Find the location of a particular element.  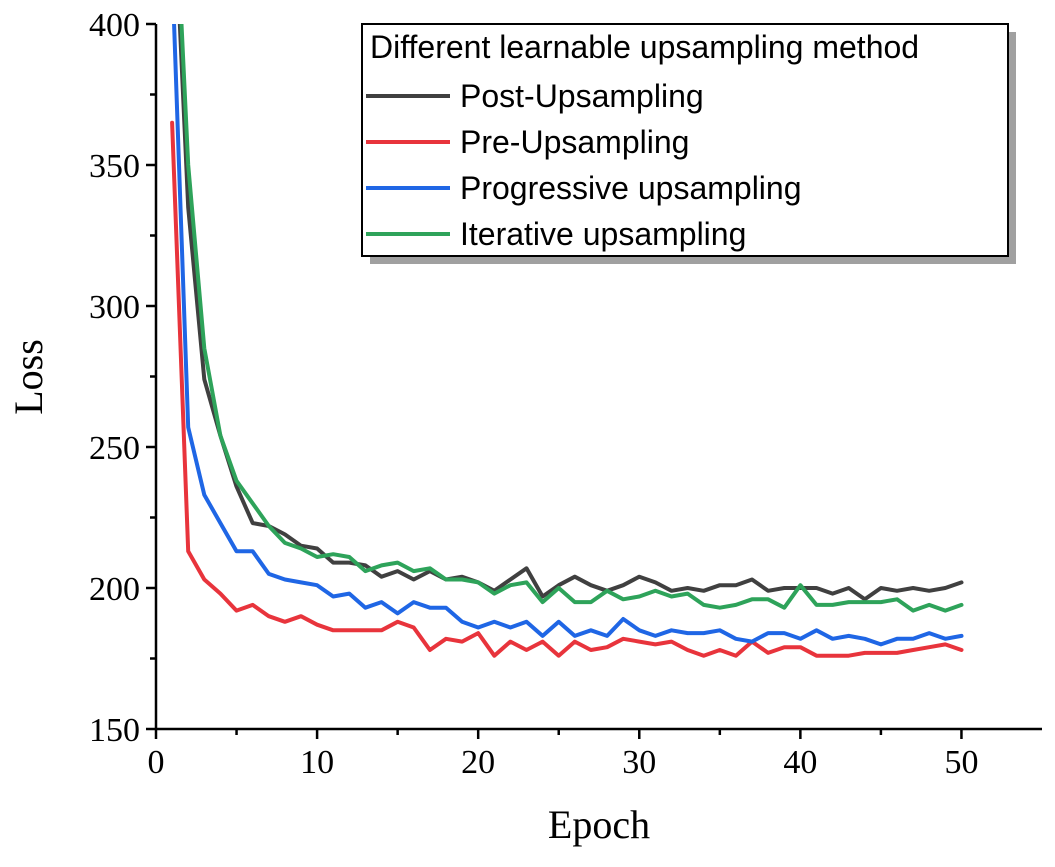

y-tick-label: 250 is located at coordinates (114, 448).